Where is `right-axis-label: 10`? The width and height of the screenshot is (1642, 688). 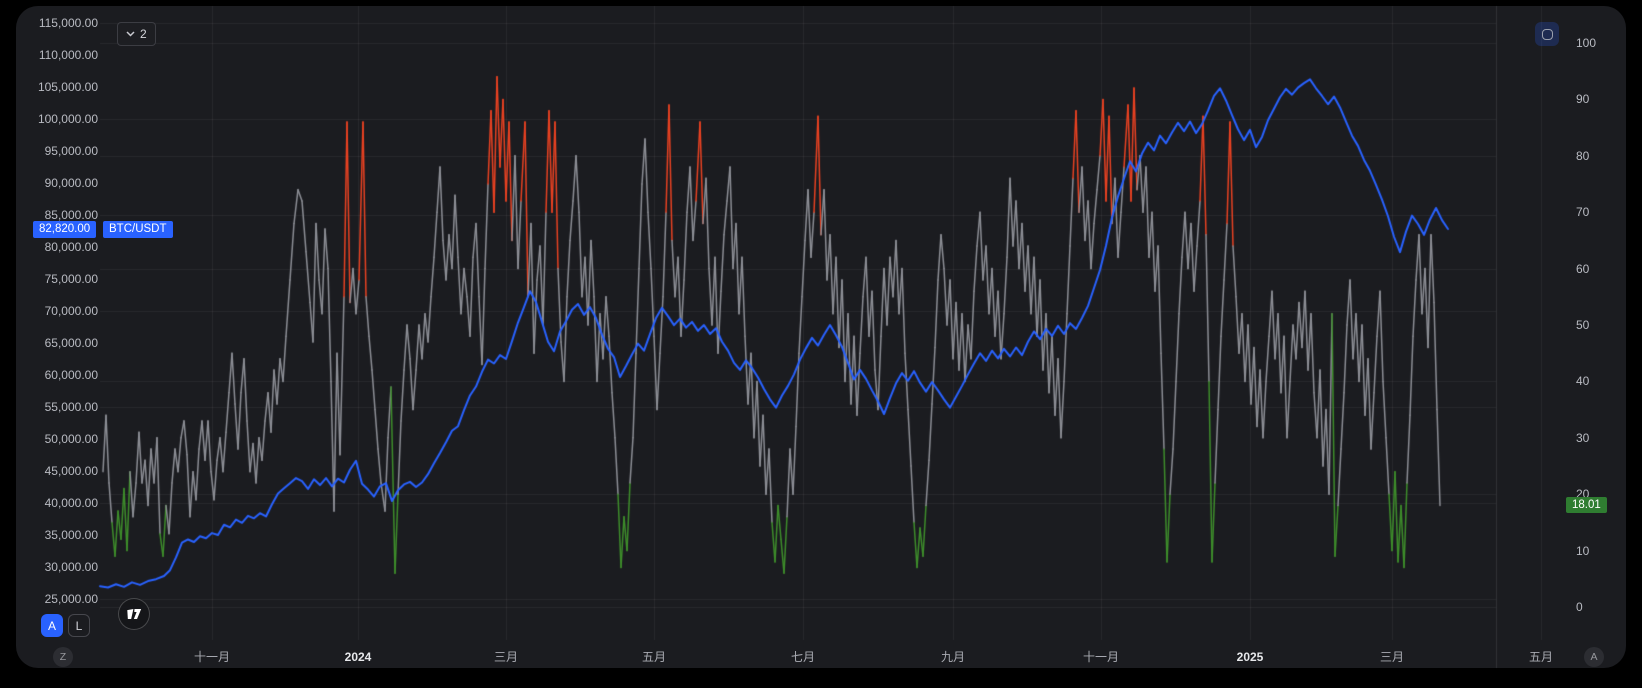 right-axis-label: 10 is located at coordinates (1583, 550).